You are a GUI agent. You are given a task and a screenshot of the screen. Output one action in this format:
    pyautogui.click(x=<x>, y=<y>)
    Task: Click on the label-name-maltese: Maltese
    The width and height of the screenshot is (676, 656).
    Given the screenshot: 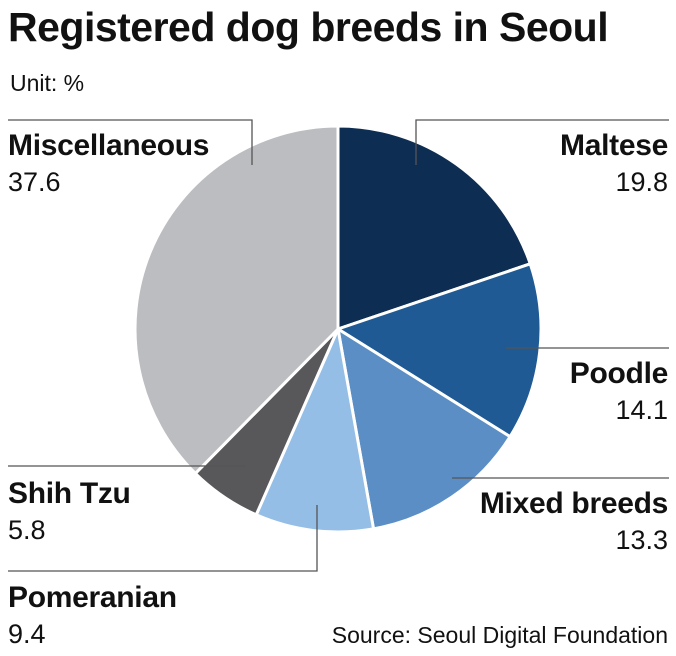 What is the action you would take?
    pyautogui.click(x=614, y=145)
    